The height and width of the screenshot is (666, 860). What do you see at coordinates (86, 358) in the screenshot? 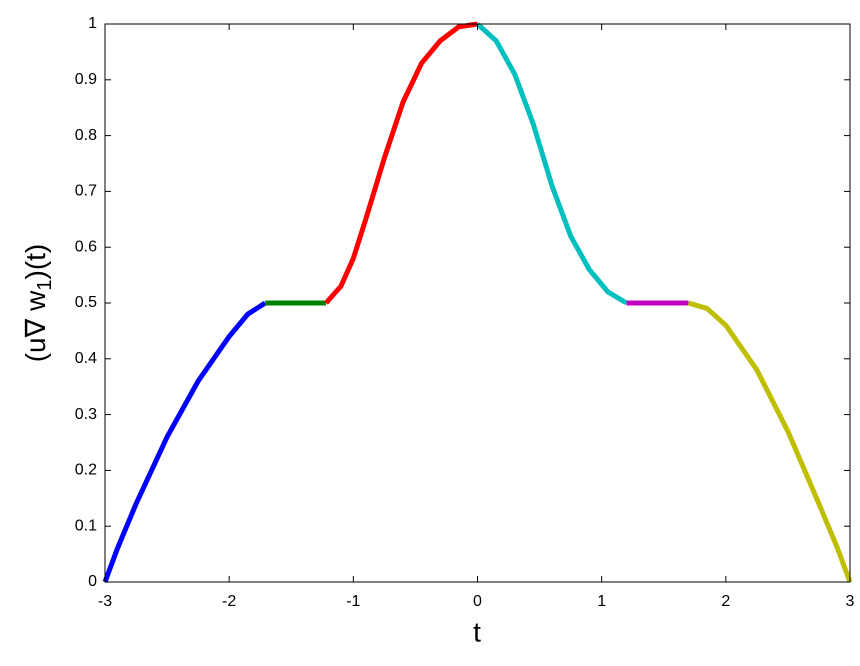
I see `y-tick-label: 0.4` at bounding box center [86, 358].